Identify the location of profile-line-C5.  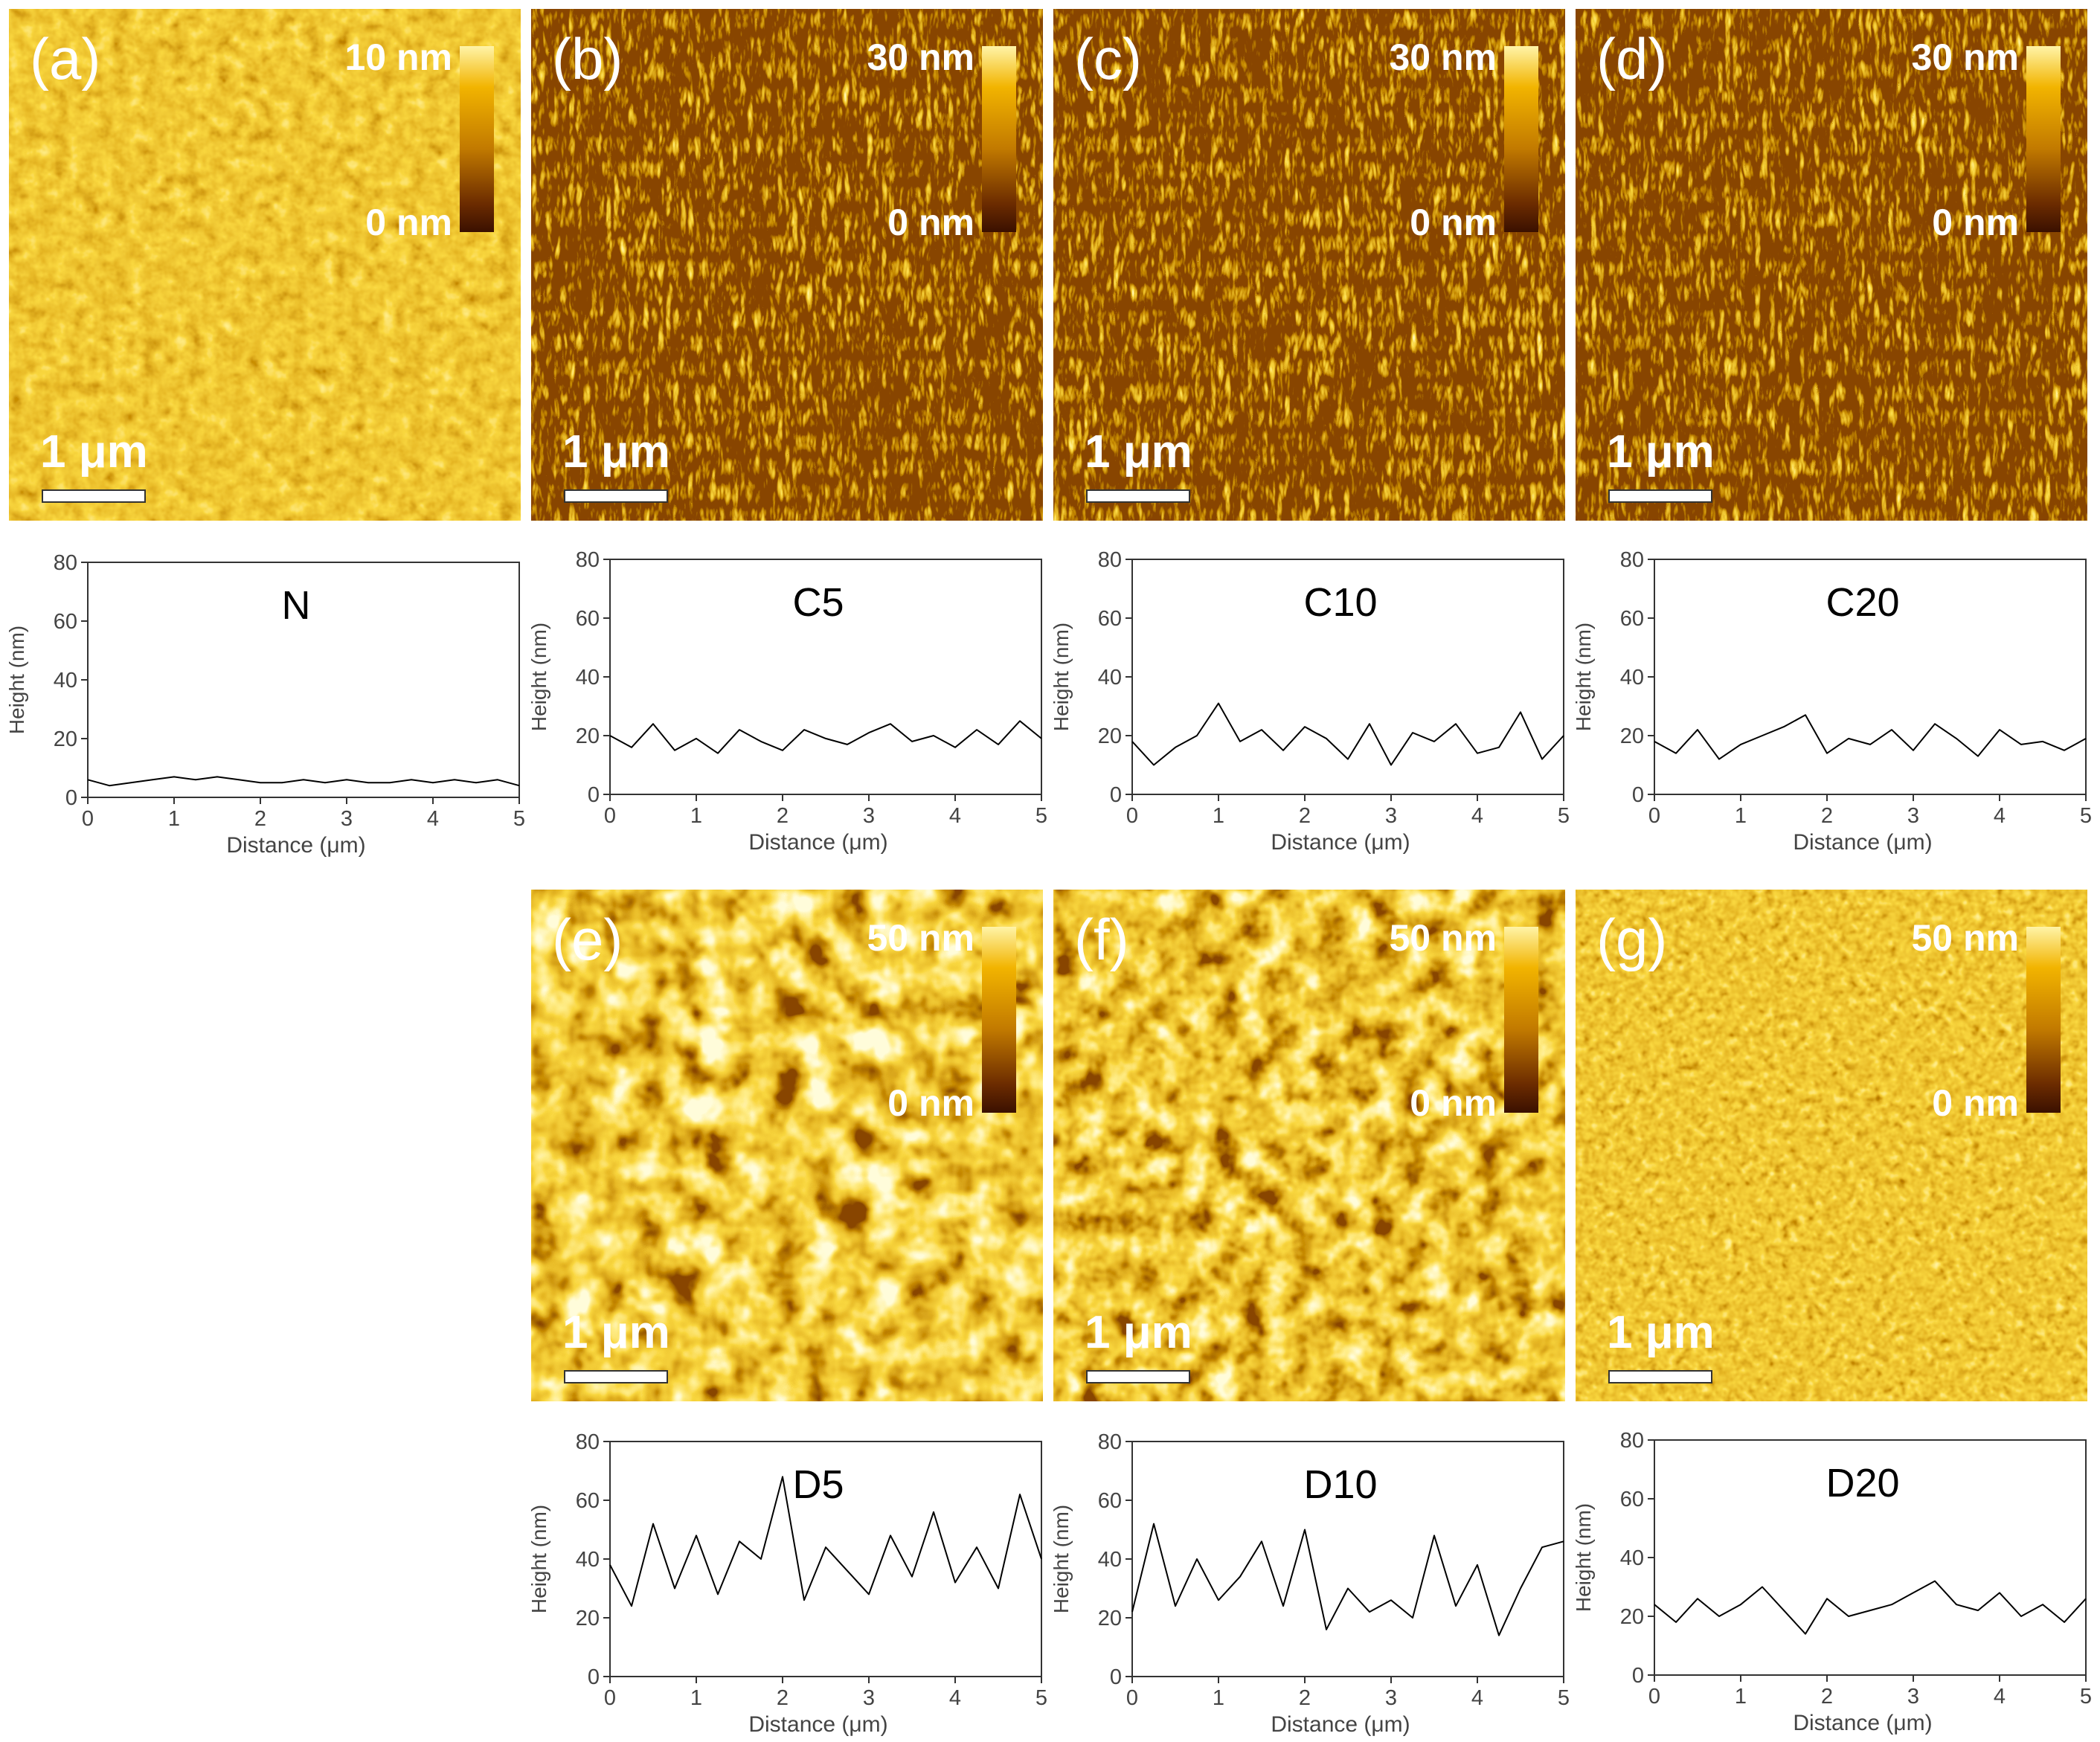
(825, 737).